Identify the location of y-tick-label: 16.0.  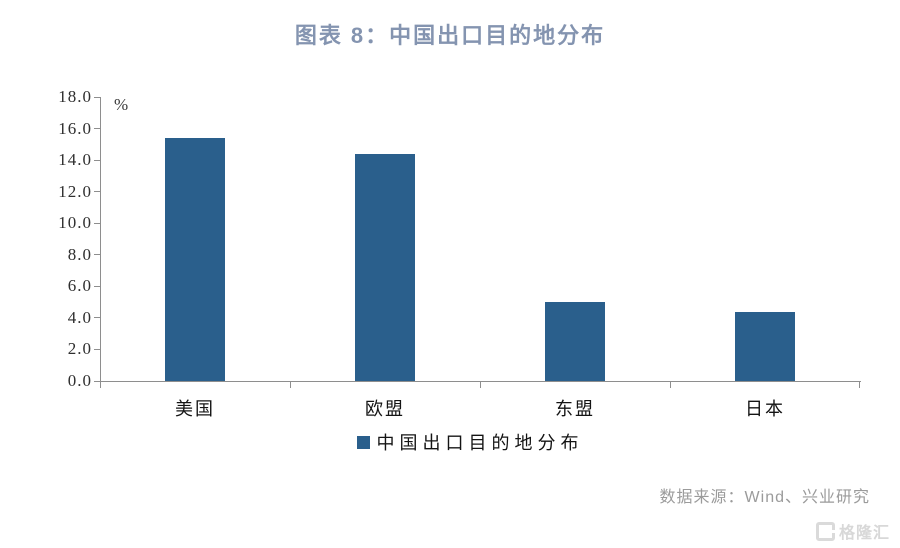
(75, 128).